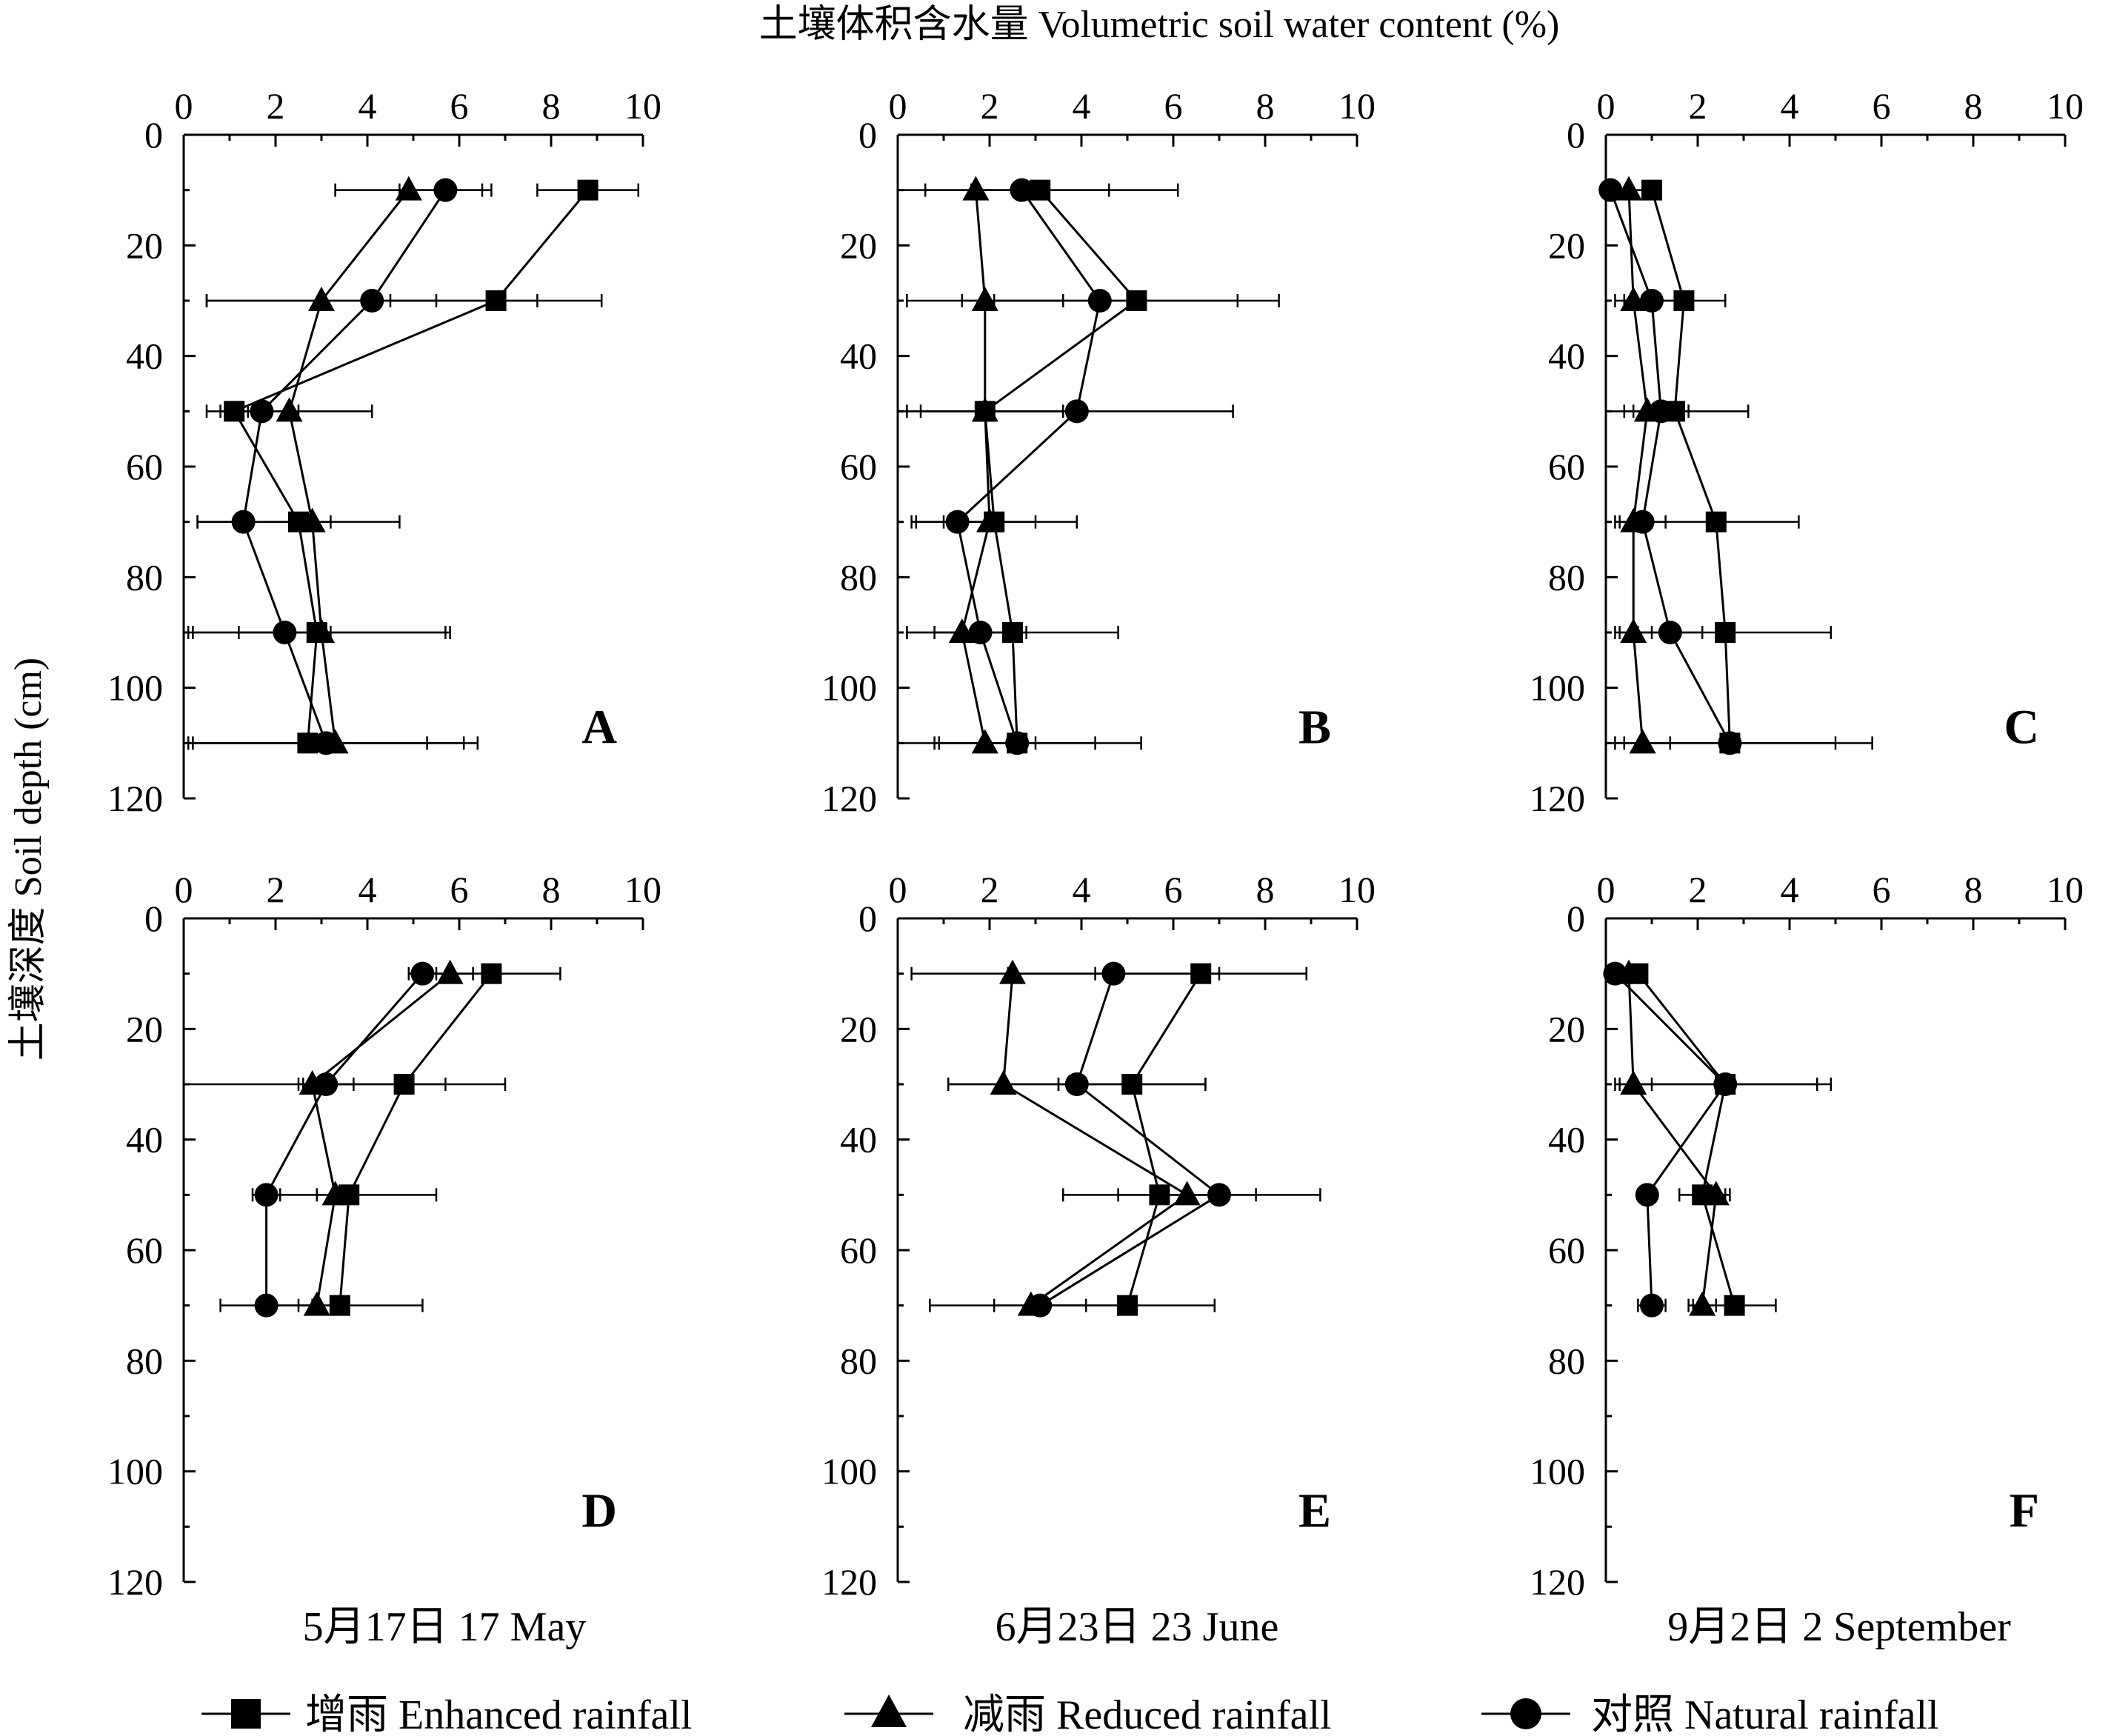 The width and height of the screenshot is (2114, 1736). Describe the element at coordinates (246, 1714) in the screenshot. I see `legend-square-marker` at that location.